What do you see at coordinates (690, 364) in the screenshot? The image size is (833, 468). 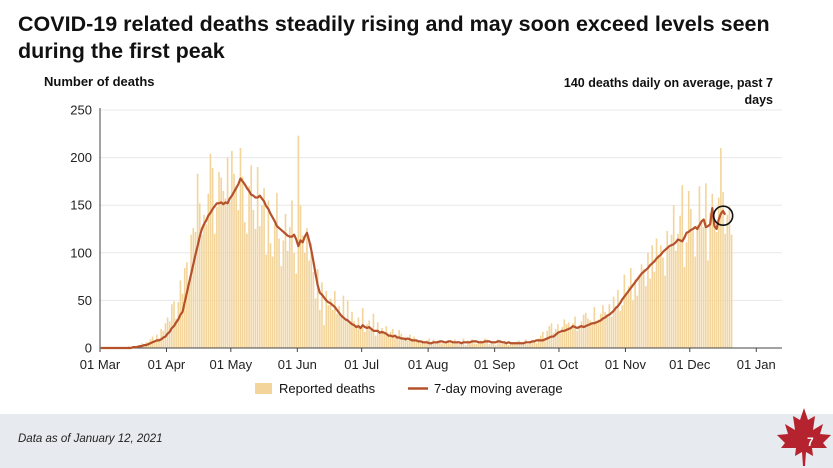 I see `x-tick-label: 01 Dec` at bounding box center [690, 364].